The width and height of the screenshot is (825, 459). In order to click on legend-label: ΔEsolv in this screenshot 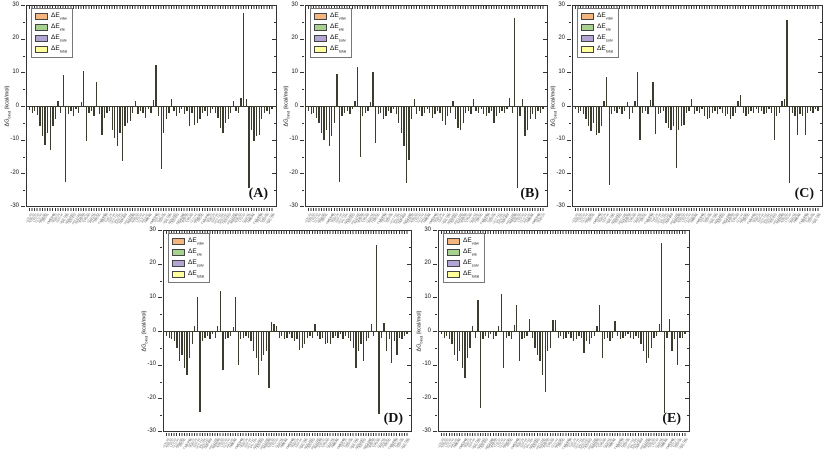, I will do `click(196, 263)`.